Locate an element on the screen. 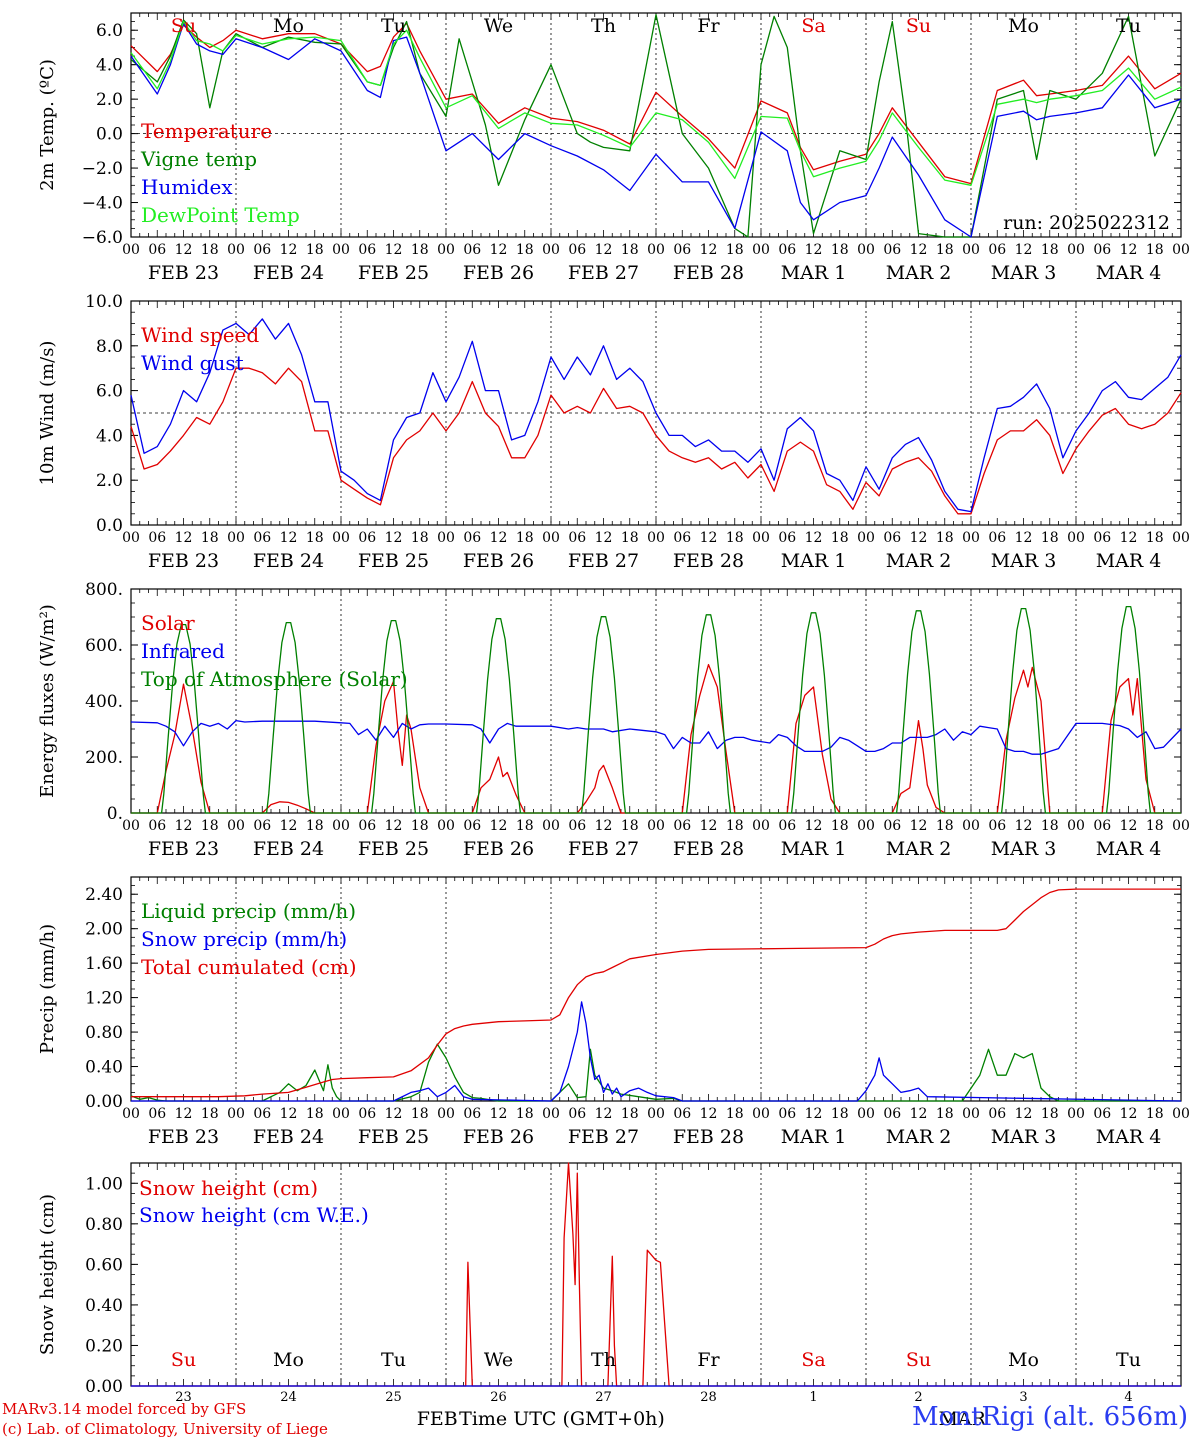  weekday-label: Fr is located at coordinates (708, 1360).